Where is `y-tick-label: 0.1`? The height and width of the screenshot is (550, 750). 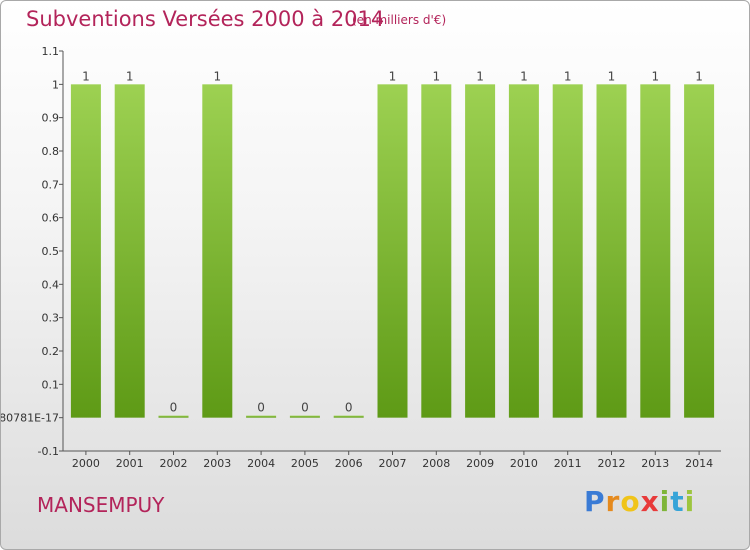
y-tick-label: 0.1 is located at coordinates (51, 384).